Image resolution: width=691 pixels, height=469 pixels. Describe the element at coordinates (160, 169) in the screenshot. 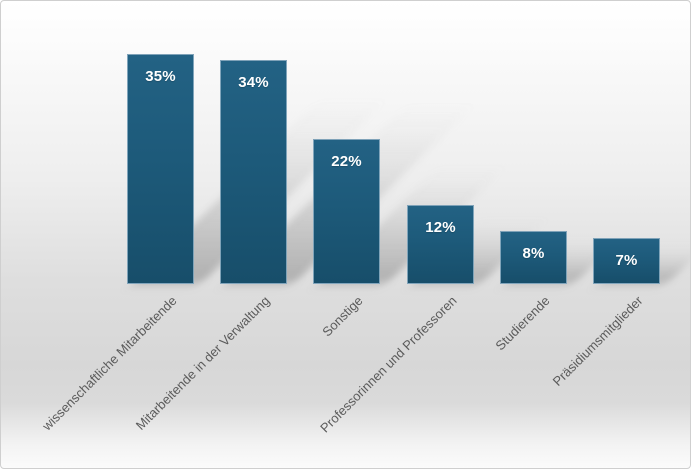

I see `bar-1: 35%` at that location.